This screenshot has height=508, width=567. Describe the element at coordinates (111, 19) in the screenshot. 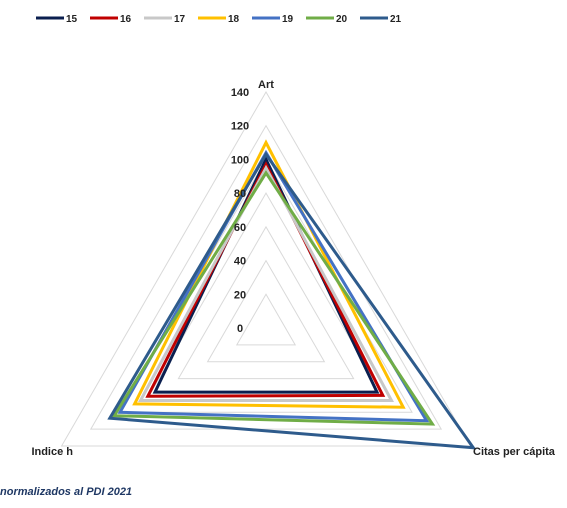

I see `legend-item-16: 16` at that location.